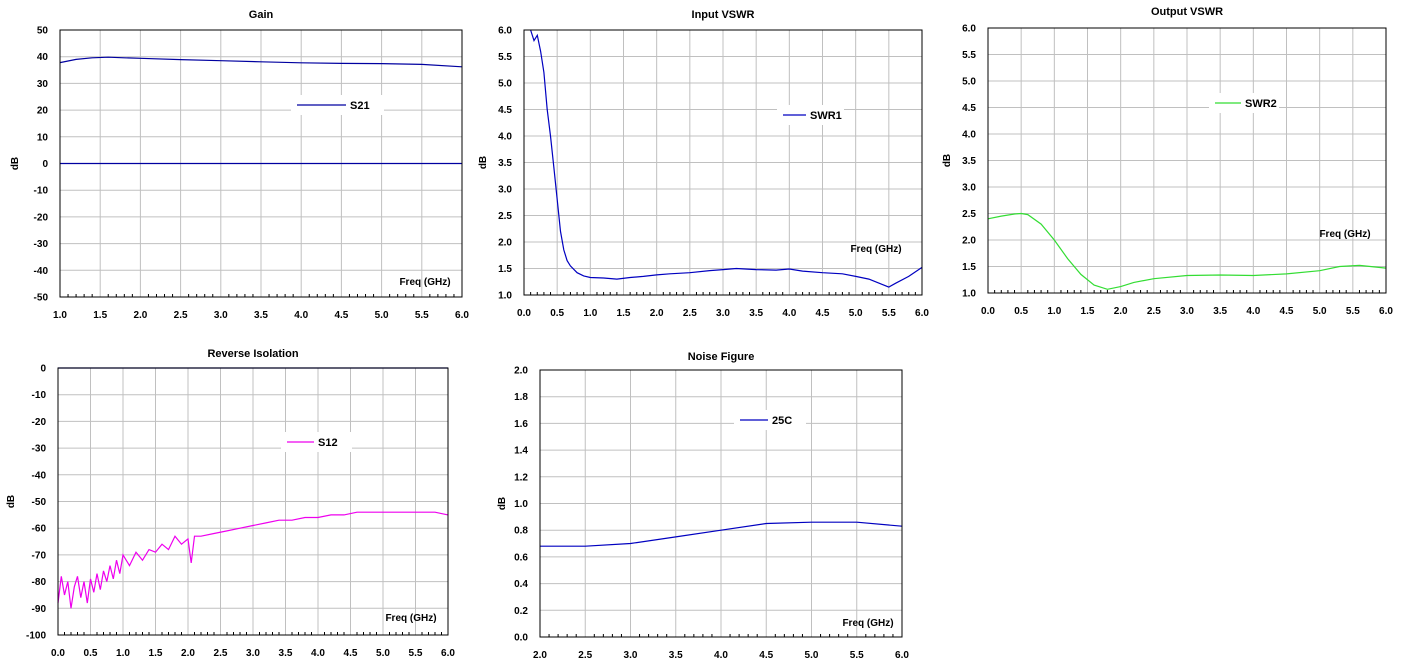  I want to click on y-tick-label: 2.0, so click(969, 241).